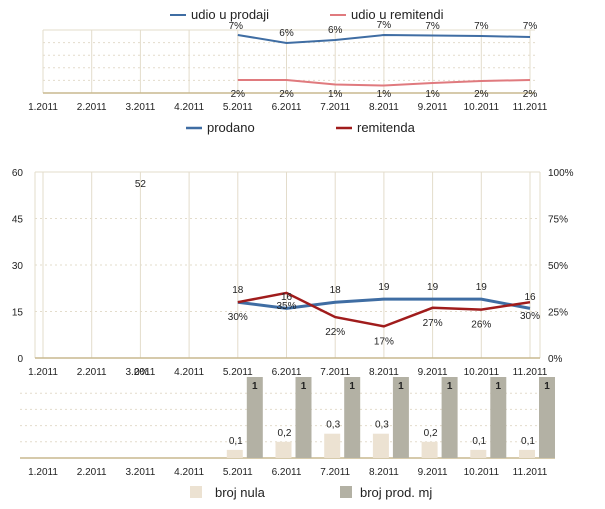  Describe the element at coordinates (238, 372) in the screenshot. I see `chart2-category-label: 5.2011` at that location.